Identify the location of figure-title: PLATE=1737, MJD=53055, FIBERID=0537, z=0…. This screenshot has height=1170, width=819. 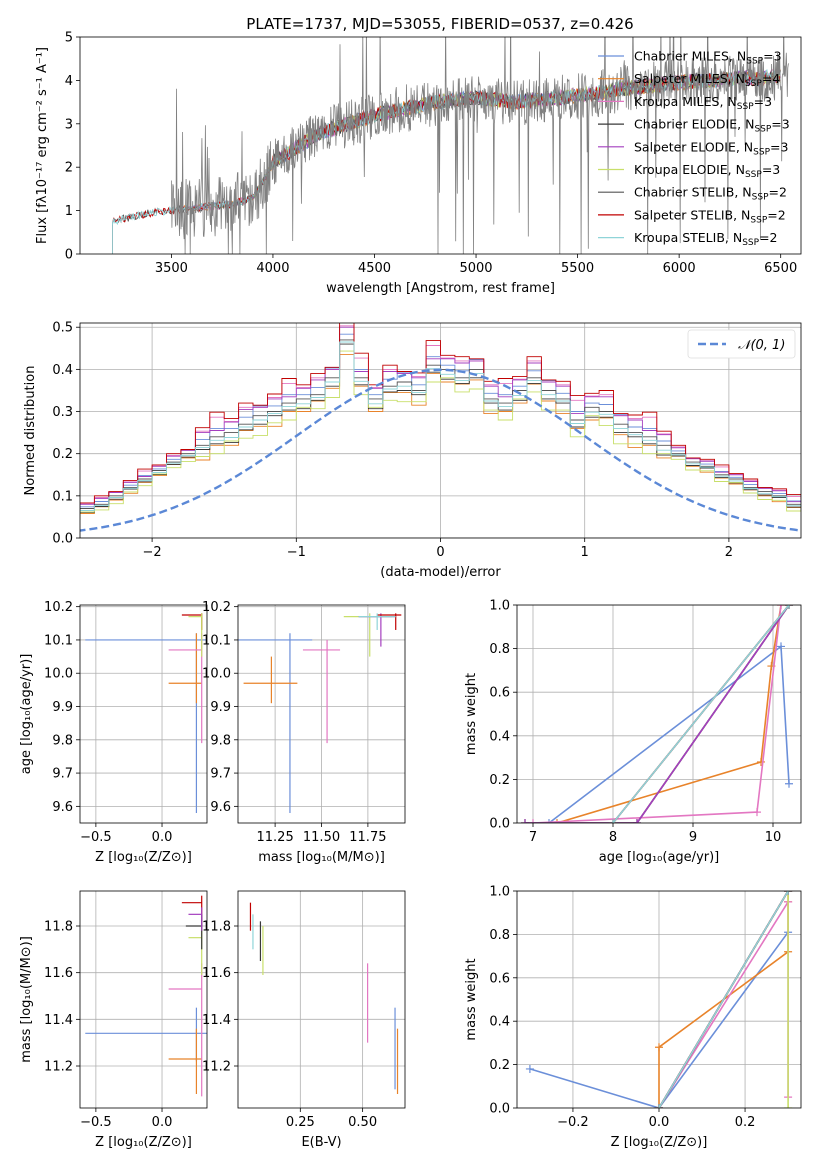
(439, 24).